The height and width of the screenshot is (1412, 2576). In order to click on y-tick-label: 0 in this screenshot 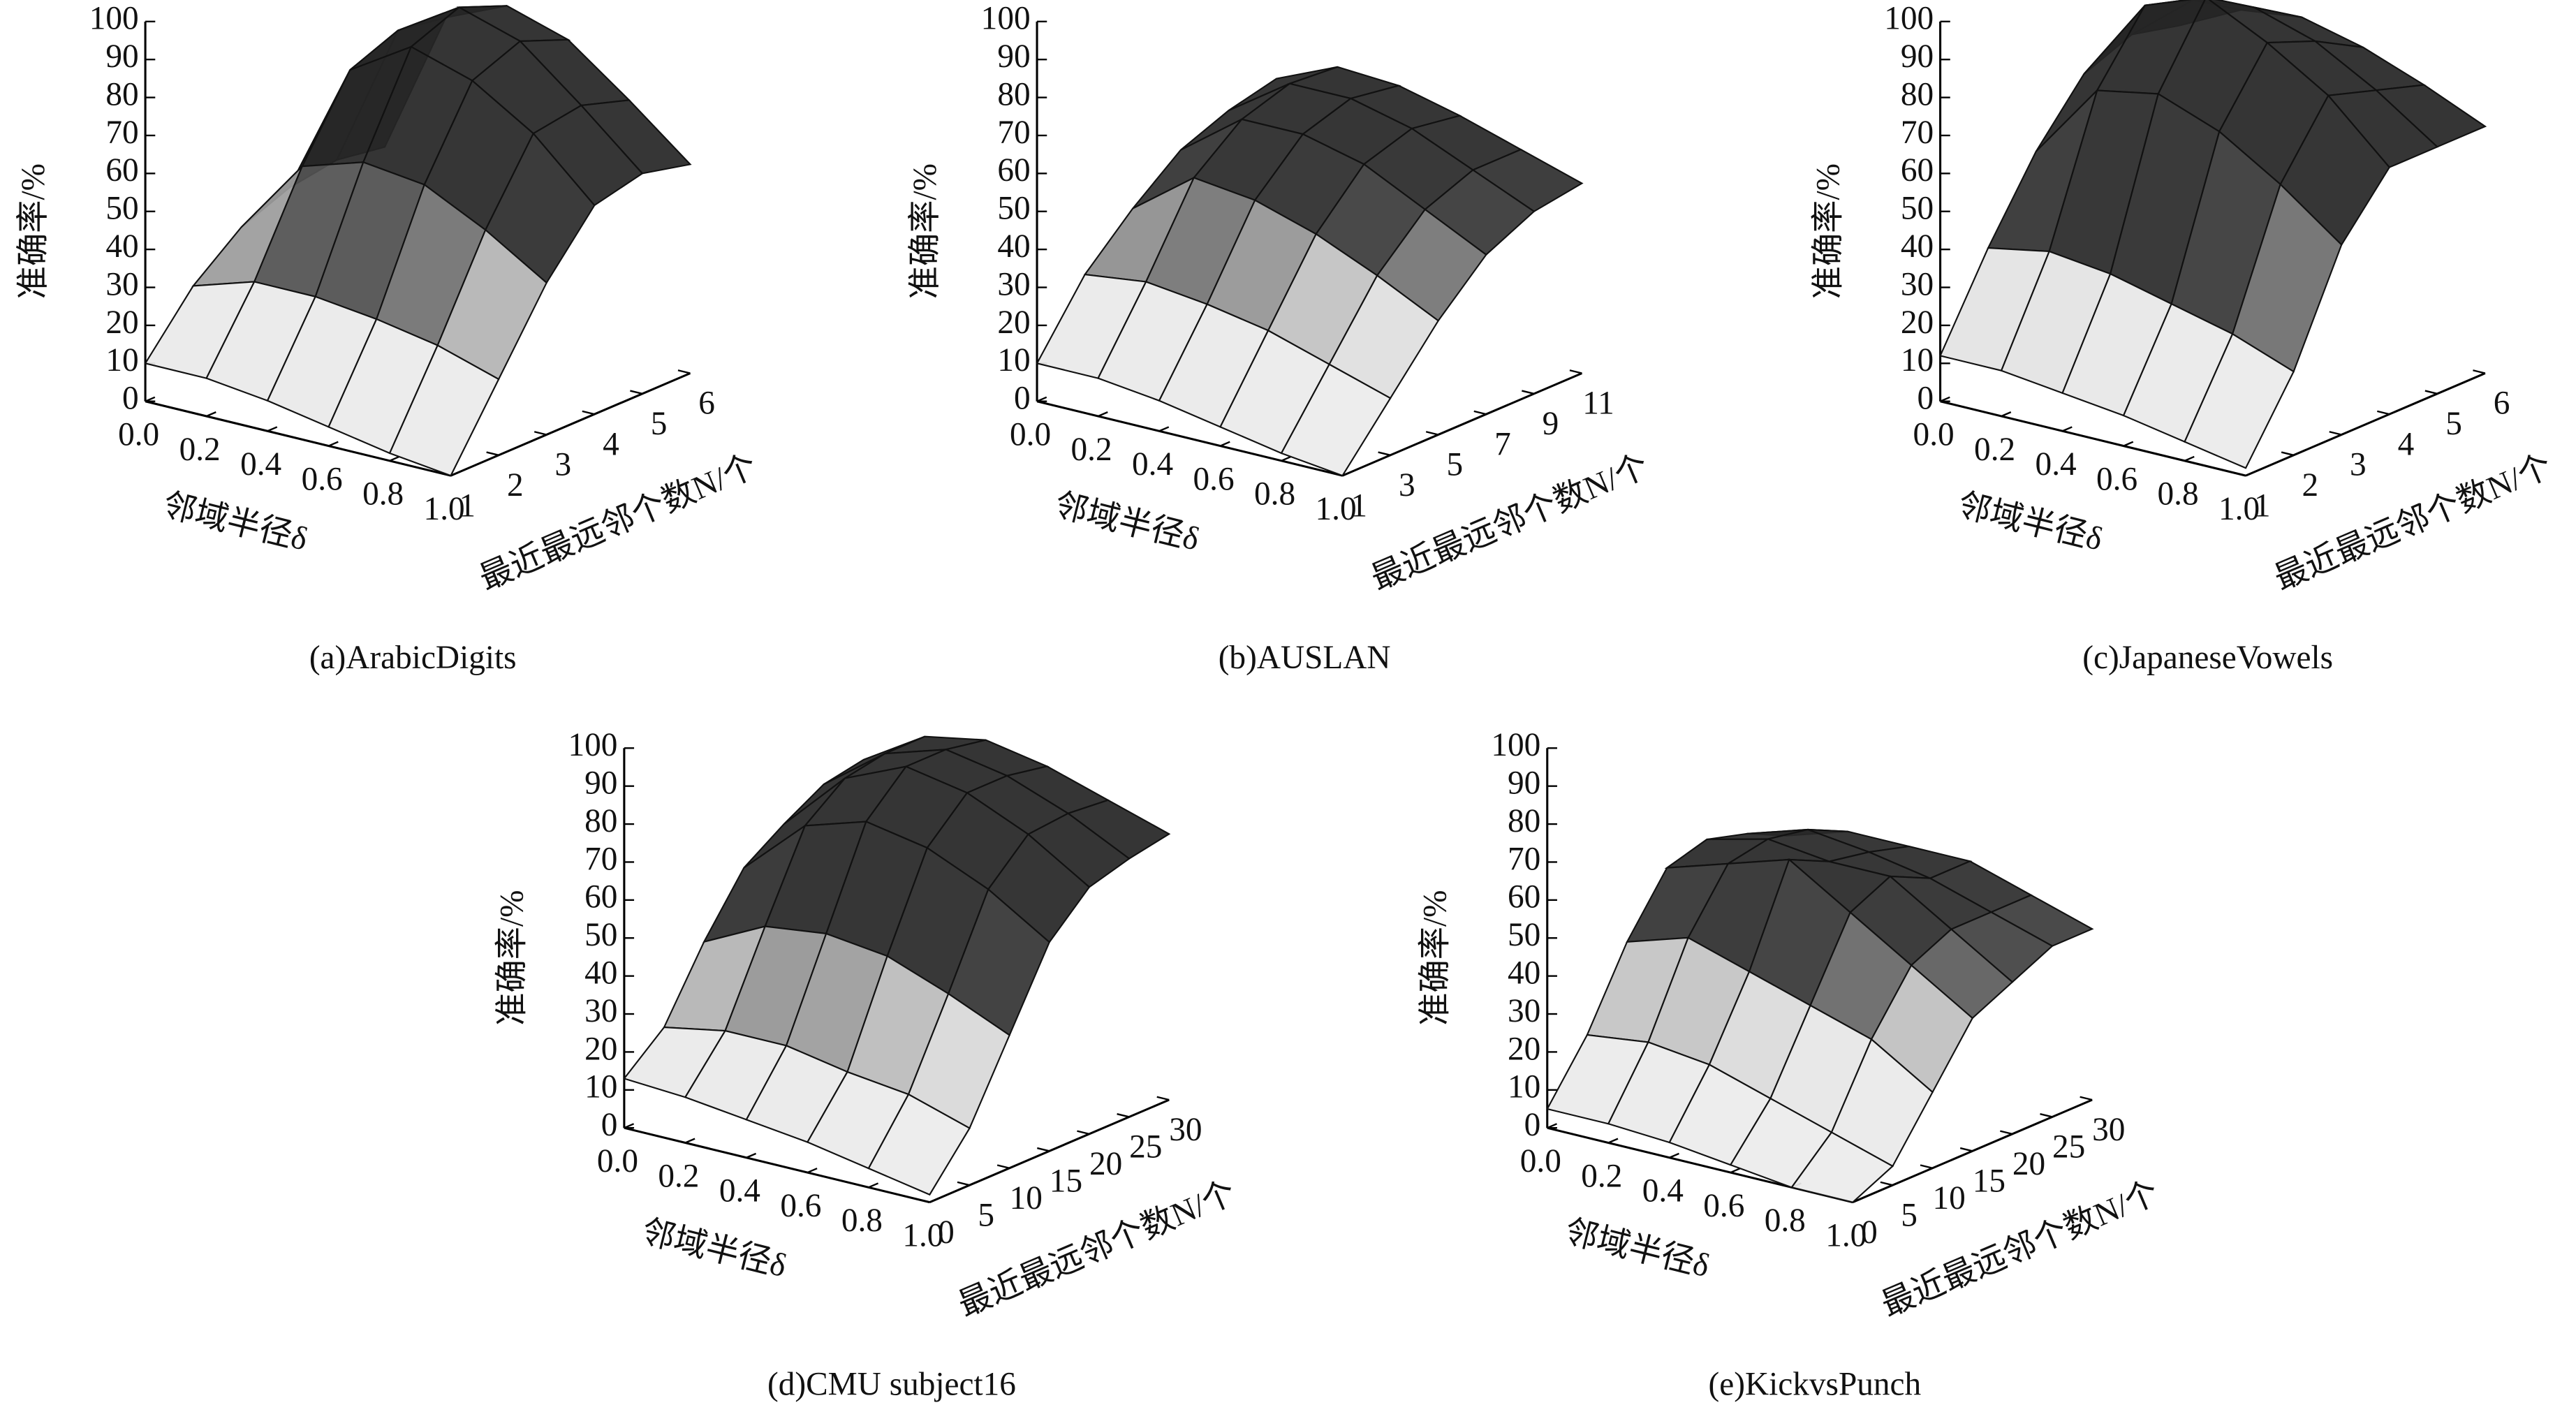, I will do `click(946, 1232)`.